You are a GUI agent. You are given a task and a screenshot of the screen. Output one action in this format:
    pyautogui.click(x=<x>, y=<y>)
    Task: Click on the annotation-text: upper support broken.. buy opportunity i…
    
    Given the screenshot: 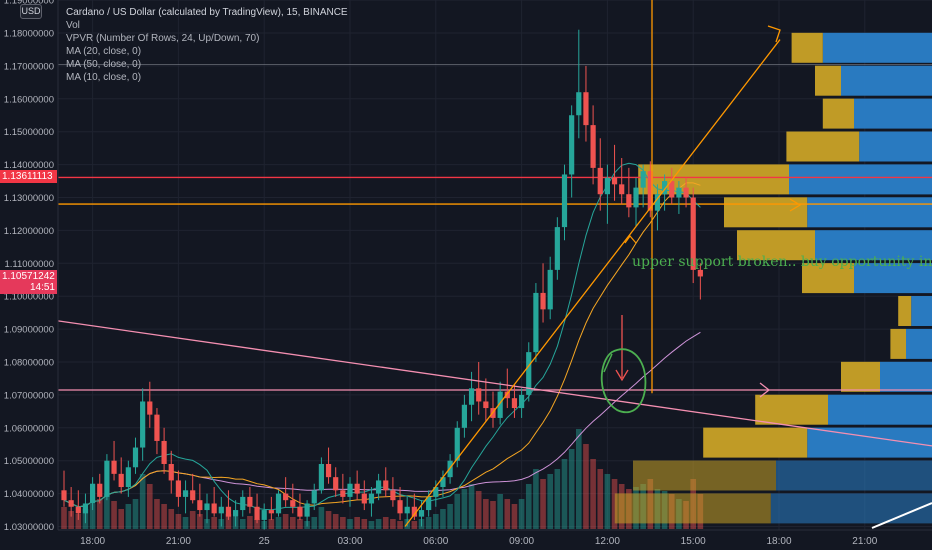 What is the action you would take?
    pyautogui.click(x=782, y=262)
    